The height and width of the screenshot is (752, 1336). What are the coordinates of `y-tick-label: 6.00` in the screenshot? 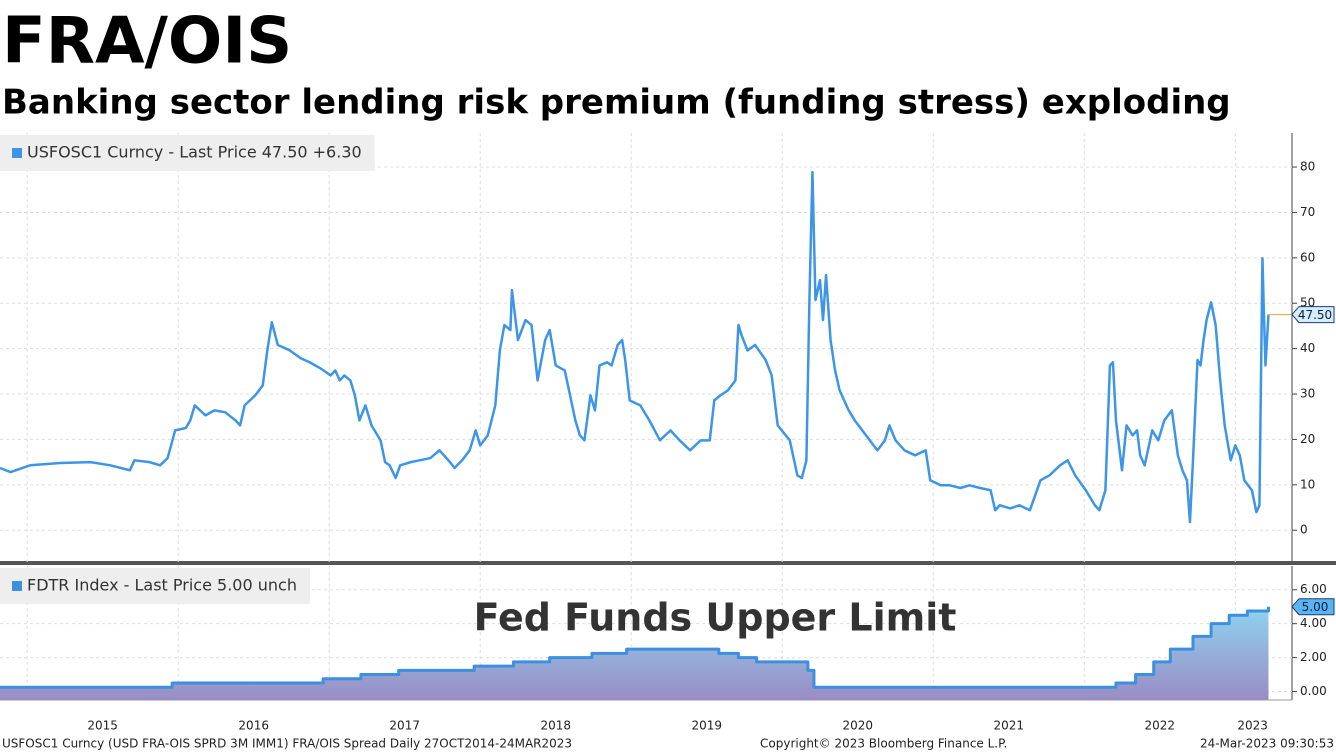 It's located at (1313, 589).